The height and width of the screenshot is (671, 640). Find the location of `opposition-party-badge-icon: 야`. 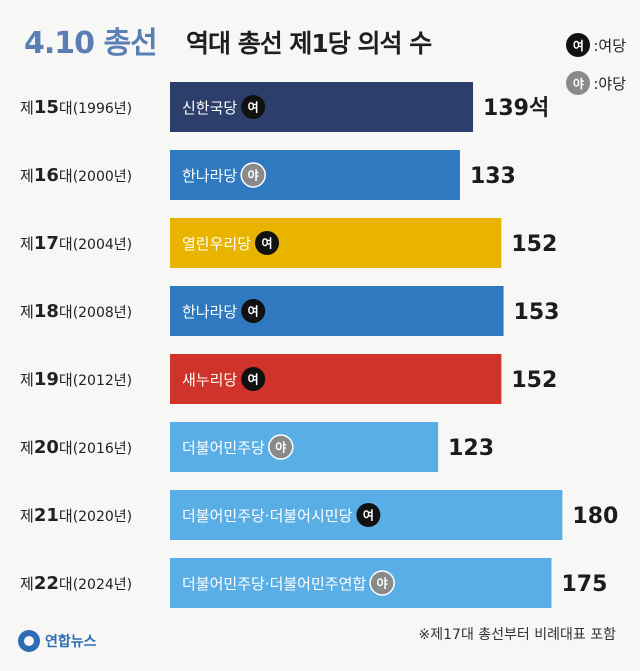

opposition-party-badge-icon: 야 is located at coordinates (578, 83).